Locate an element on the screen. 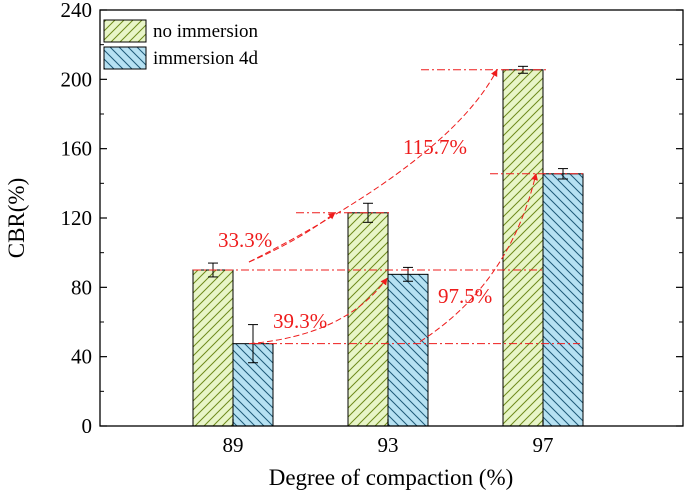 The height and width of the screenshot is (494, 699). y-tick-label: 160 is located at coordinates (77, 149).